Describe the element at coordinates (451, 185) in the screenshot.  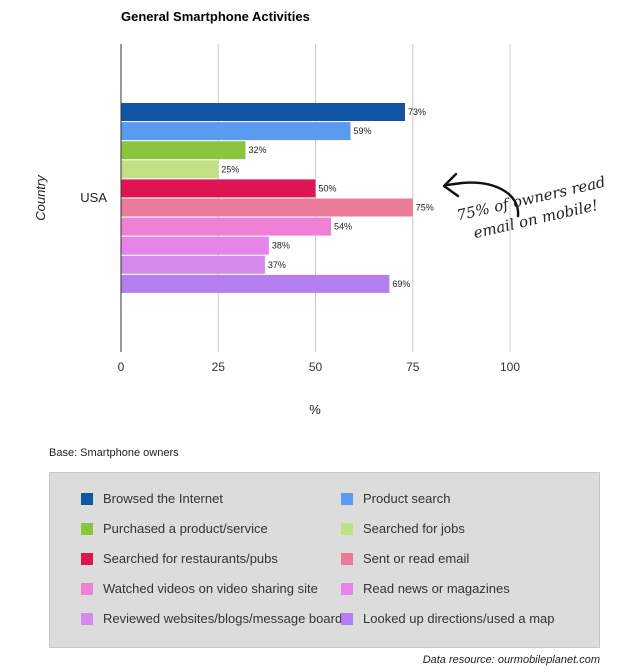
I see `annotation-arrowhead-icon` at that location.